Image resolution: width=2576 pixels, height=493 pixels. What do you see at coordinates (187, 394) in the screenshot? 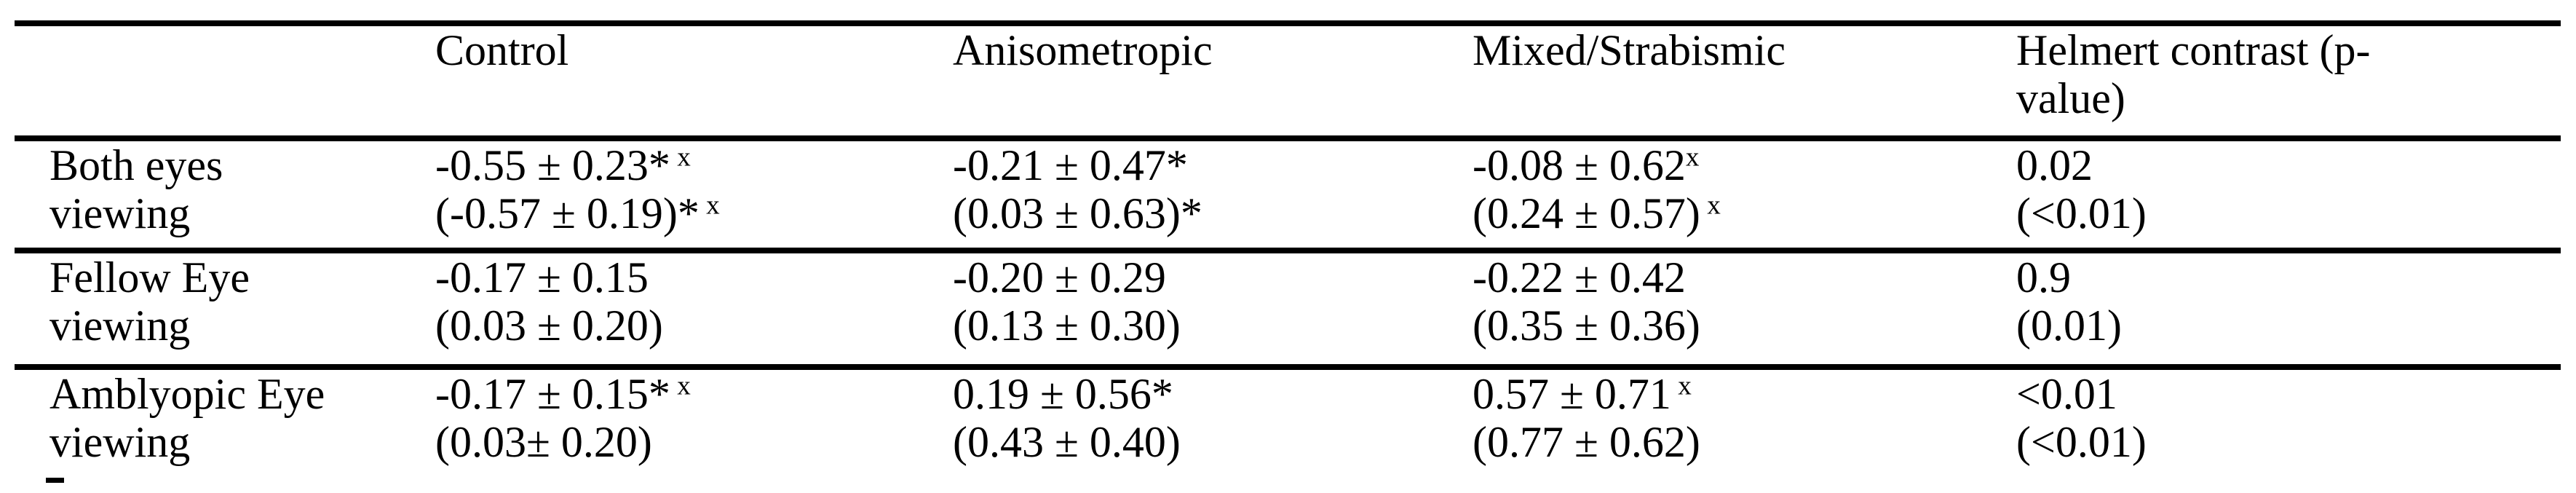
I see `row-label-line-1: Amblyopic Eye` at bounding box center [187, 394].